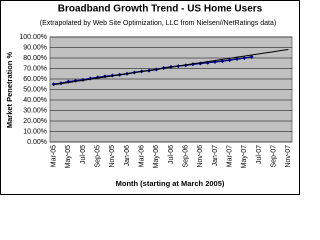 The height and width of the screenshot is (240, 320). Describe the element at coordinates (35, 89) in the screenshot. I see `y-tick-label: 50.00%` at that location.